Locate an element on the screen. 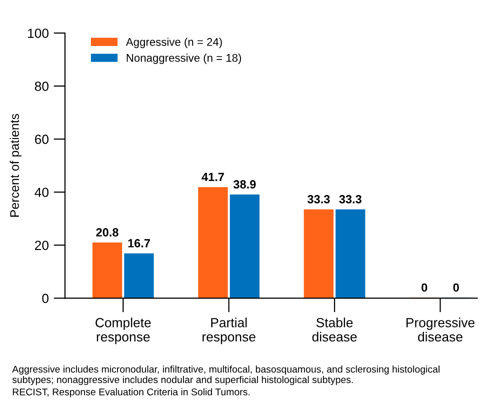 The height and width of the screenshot is (413, 485). y-tick-label: 20 is located at coordinates (42, 245).